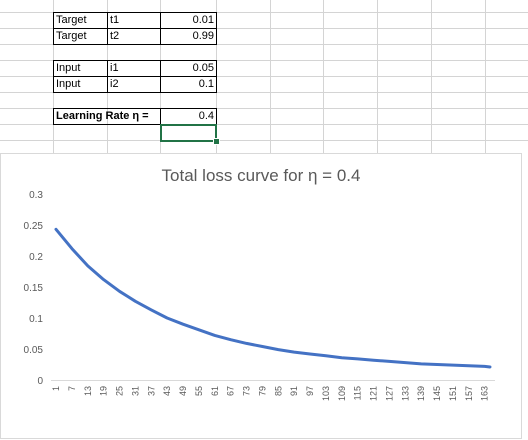  Describe the element at coordinates (421, 393) in the screenshot. I see `x-tick-label: 139` at that location.